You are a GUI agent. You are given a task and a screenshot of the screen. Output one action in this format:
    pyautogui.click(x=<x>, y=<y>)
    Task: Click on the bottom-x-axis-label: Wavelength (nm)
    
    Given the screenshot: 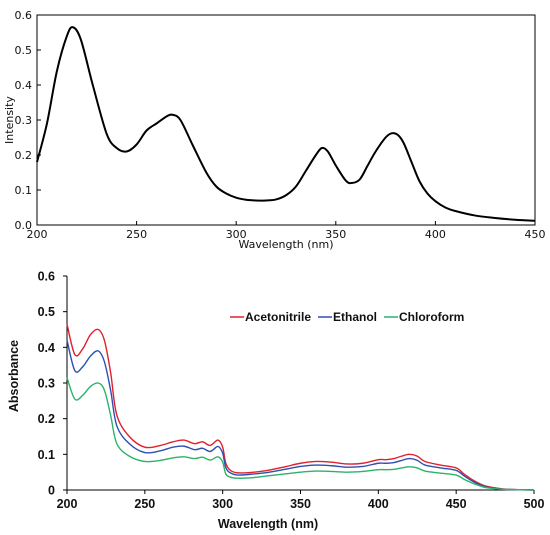 What is the action you would take?
    pyautogui.click(x=268, y=524)
    